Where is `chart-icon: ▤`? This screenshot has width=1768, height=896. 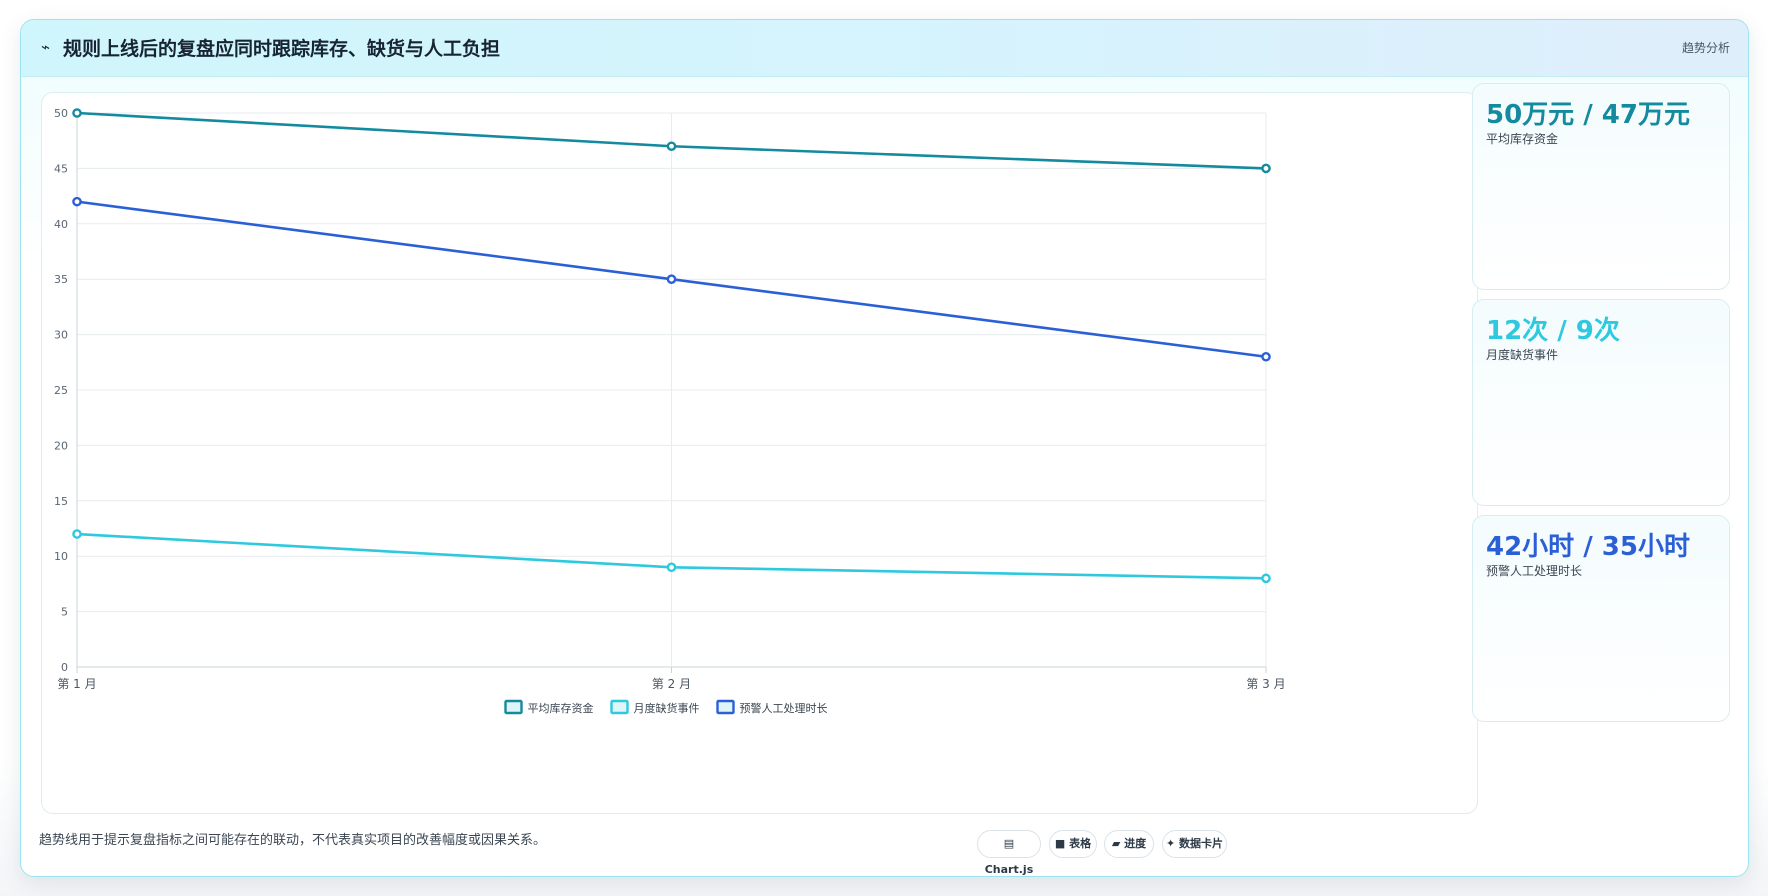 chart-icon: ▤ is located at coordinates (1009, 843).